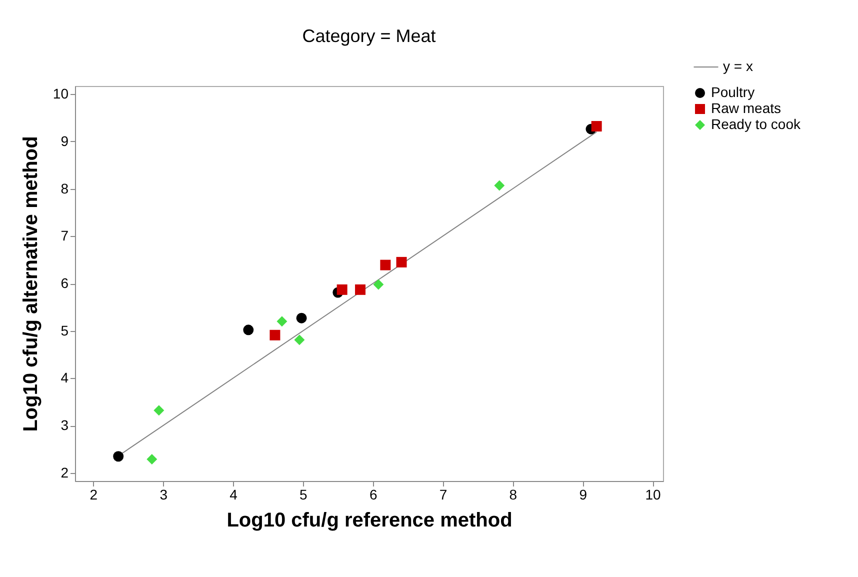 The height and width of the screenshot is (577, 858). I want to click on y-tick-label: 4, so click(64, 378).